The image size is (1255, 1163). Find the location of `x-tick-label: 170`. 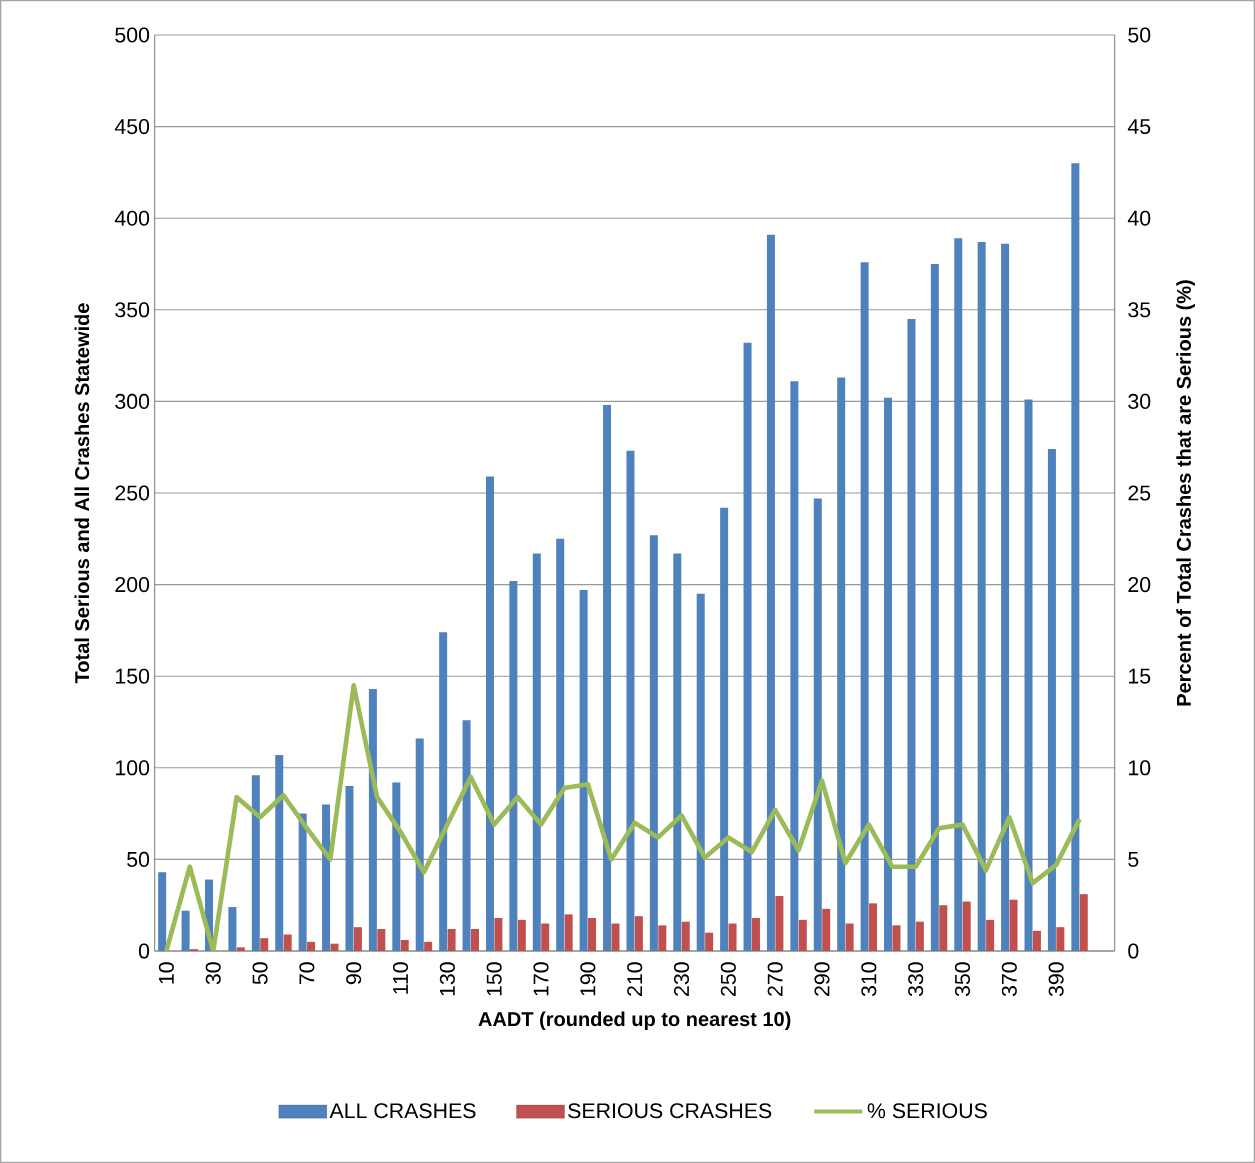

x-tick-label: 170 is located at coordinates (541, 979).